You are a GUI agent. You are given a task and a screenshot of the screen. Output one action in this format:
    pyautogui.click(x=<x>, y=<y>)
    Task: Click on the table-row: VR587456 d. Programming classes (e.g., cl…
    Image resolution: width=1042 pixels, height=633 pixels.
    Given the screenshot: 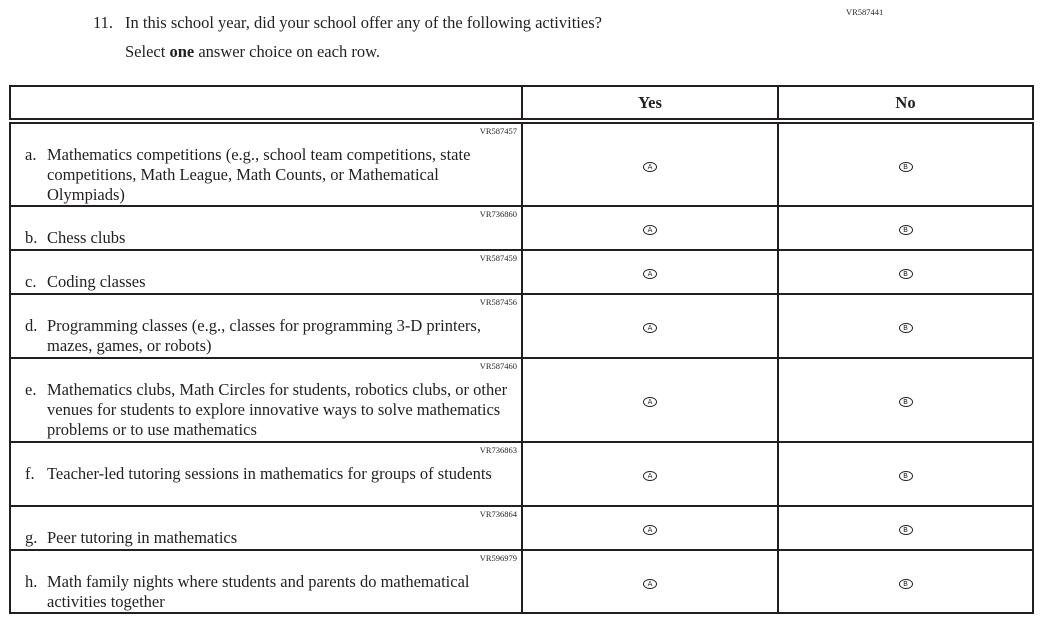 What is the action you would take?
    pyautogui.click(x=521, y=326)
    